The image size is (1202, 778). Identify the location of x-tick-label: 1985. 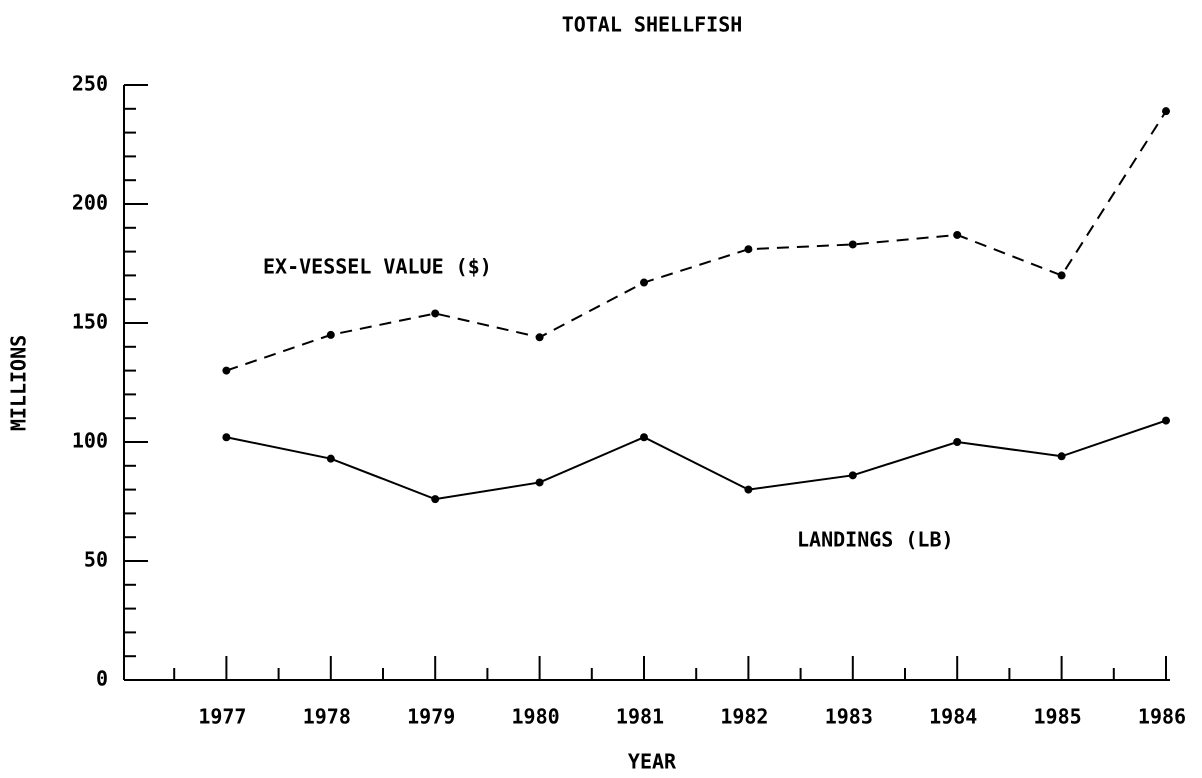
(1058, 717).